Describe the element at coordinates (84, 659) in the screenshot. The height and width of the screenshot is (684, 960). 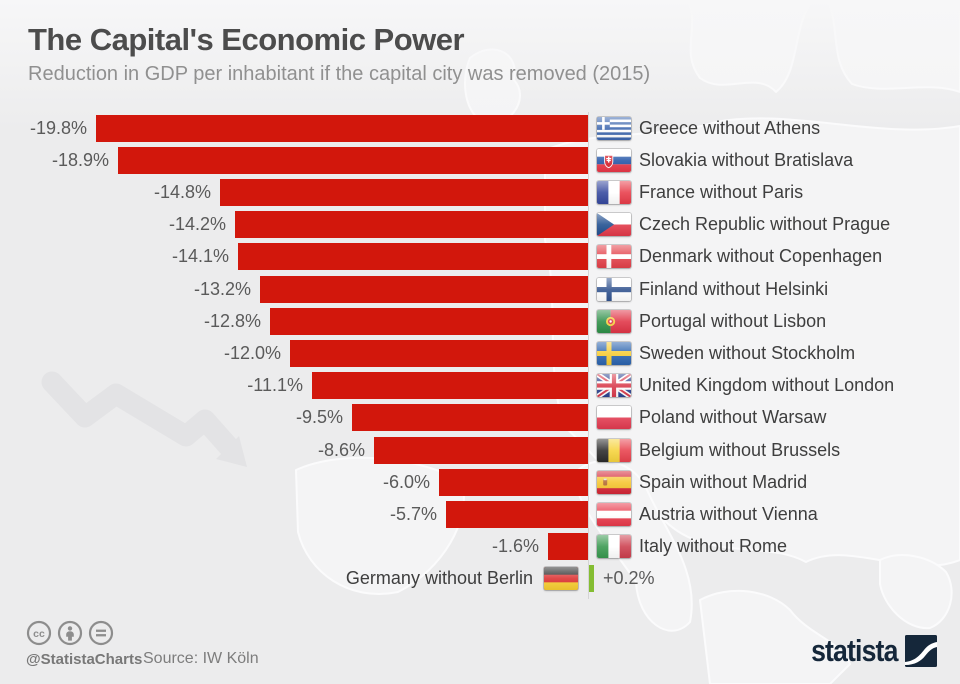
I see `statista-handle: @StatistaCharts` at that location.